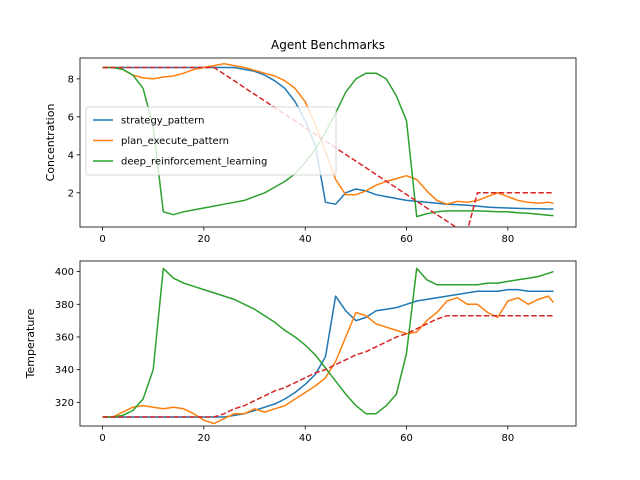  I want to click on x-tick-label-top: 40, so click(305, 239).